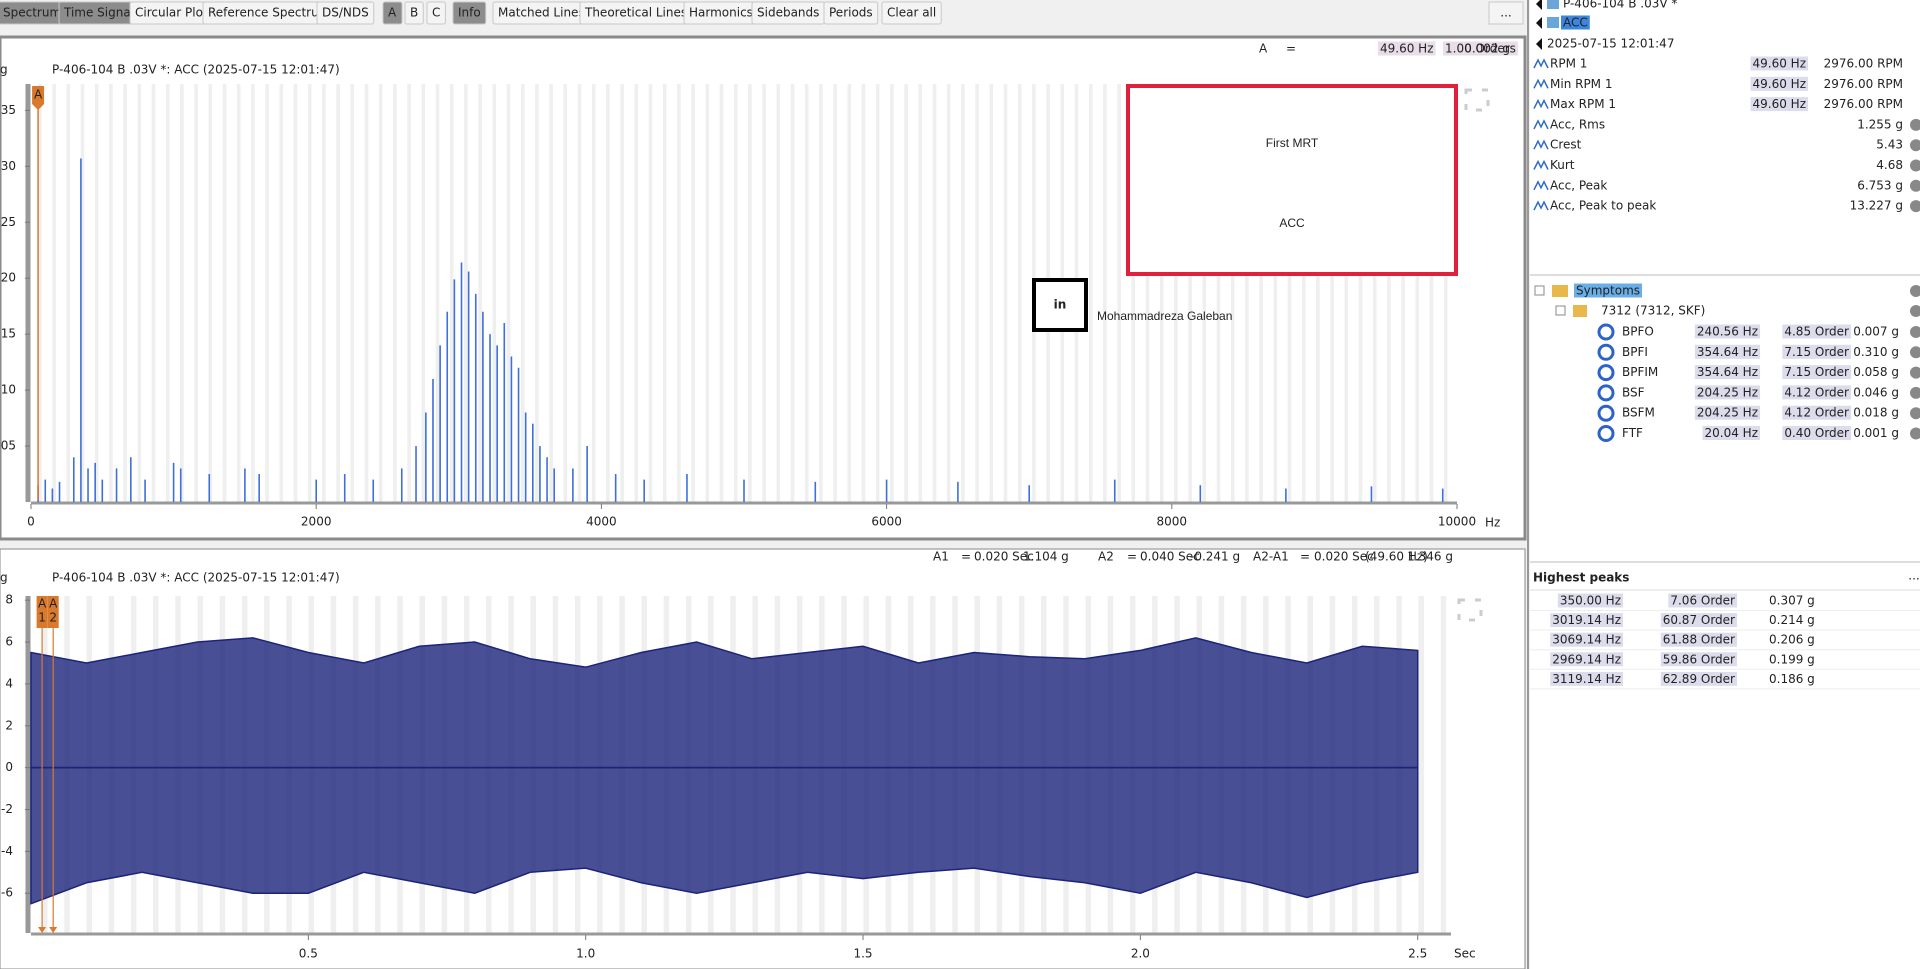 This screenshot has height=969, width=1920. I want to click on symptom-cell: 4.85 Order, so click(1816, 332).